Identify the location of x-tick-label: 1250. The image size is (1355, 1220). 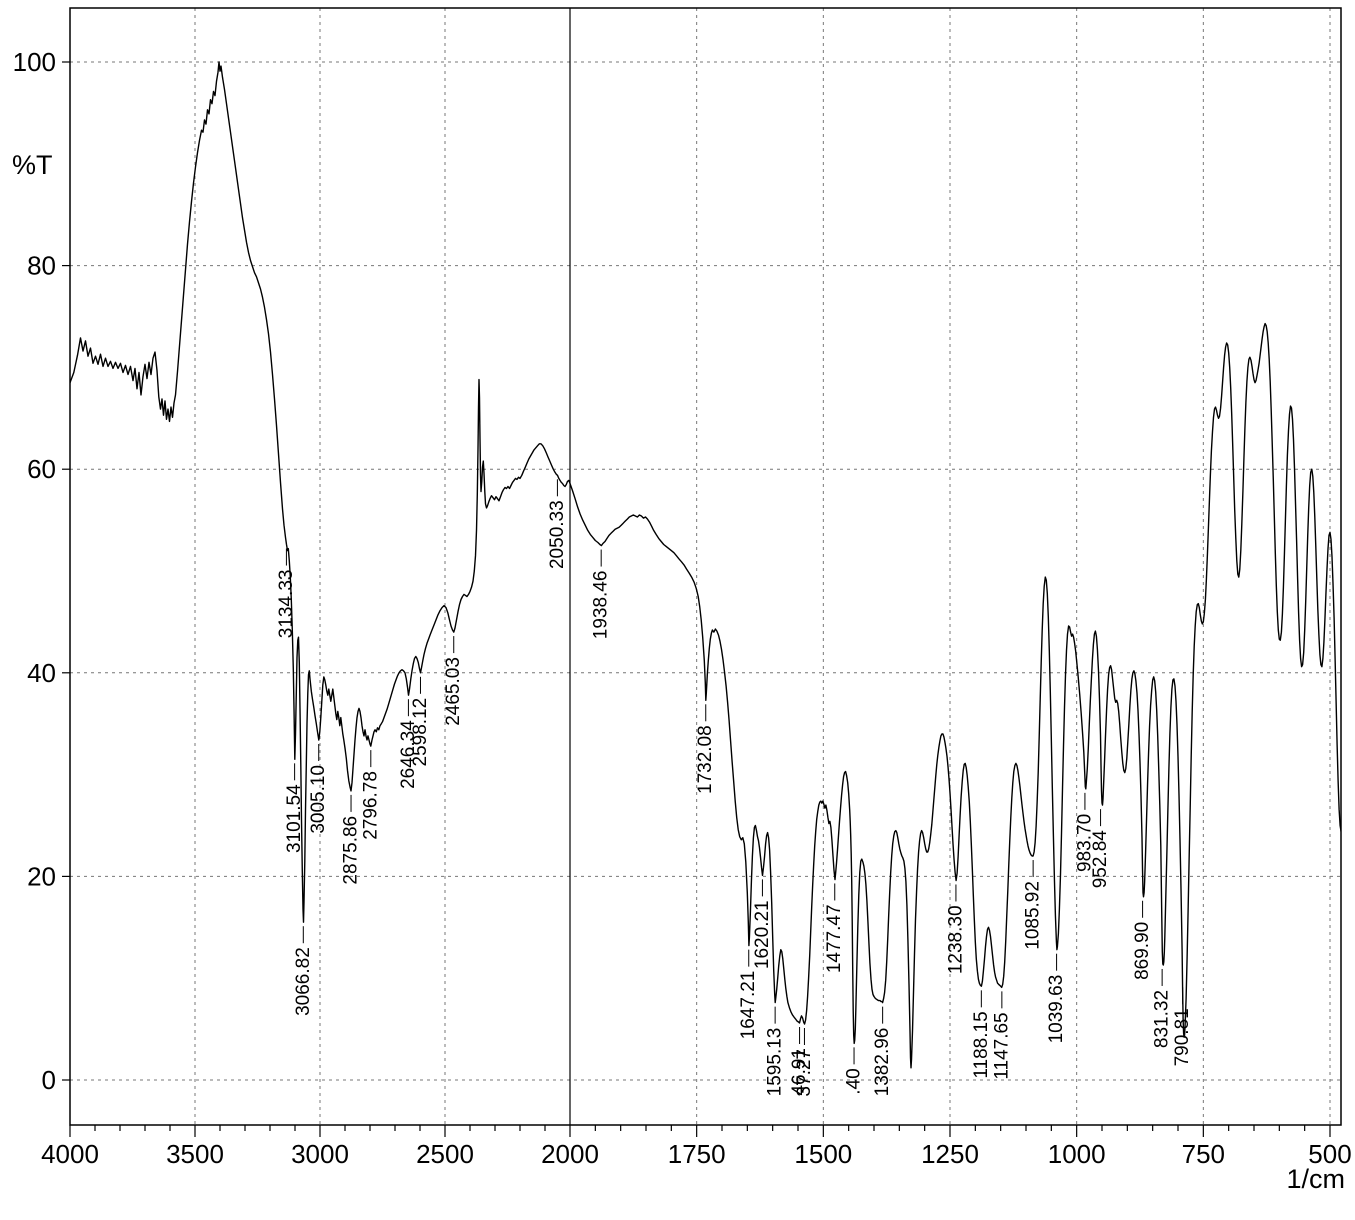
(950, 1154).